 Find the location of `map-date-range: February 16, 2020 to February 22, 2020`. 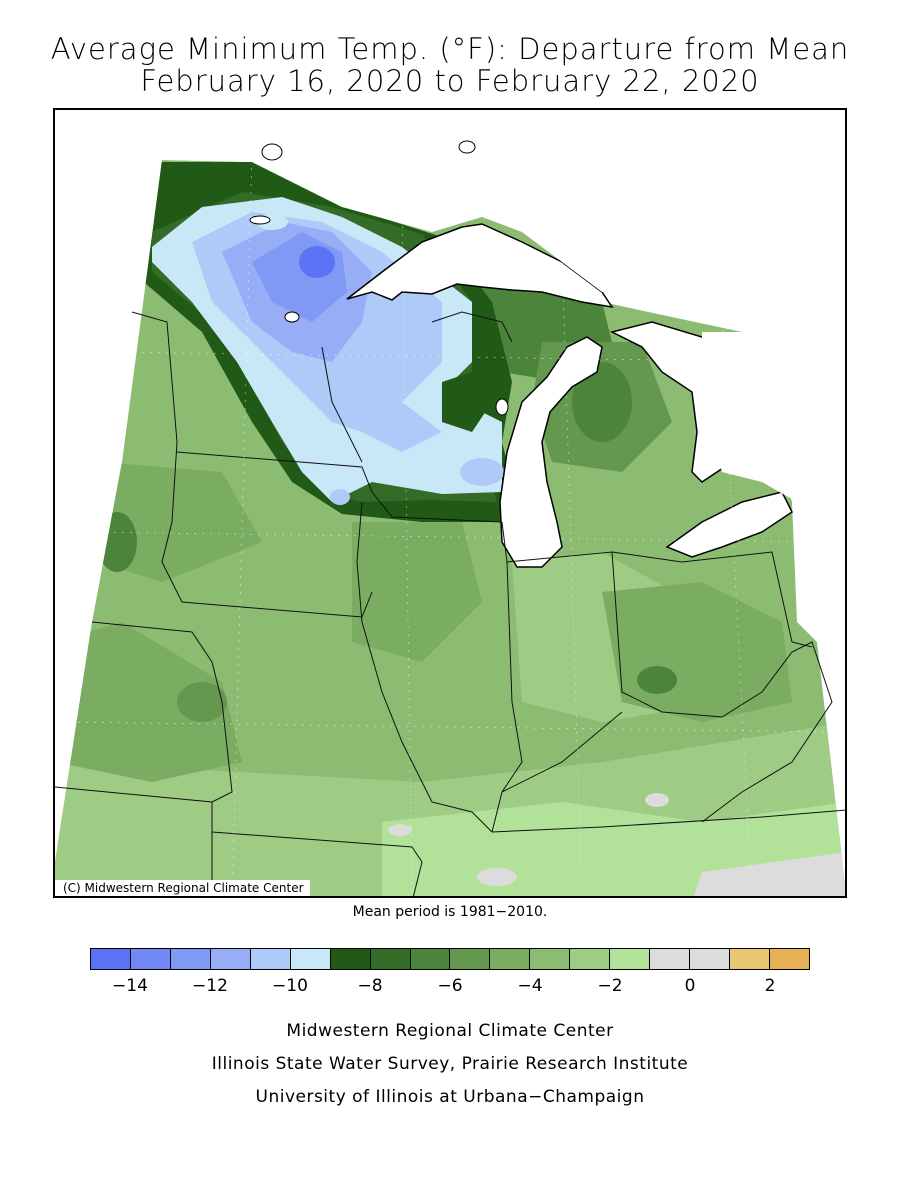

map-date-range: February 16, 2020 to February 22, 2020 is located at coordinates (450, 81).